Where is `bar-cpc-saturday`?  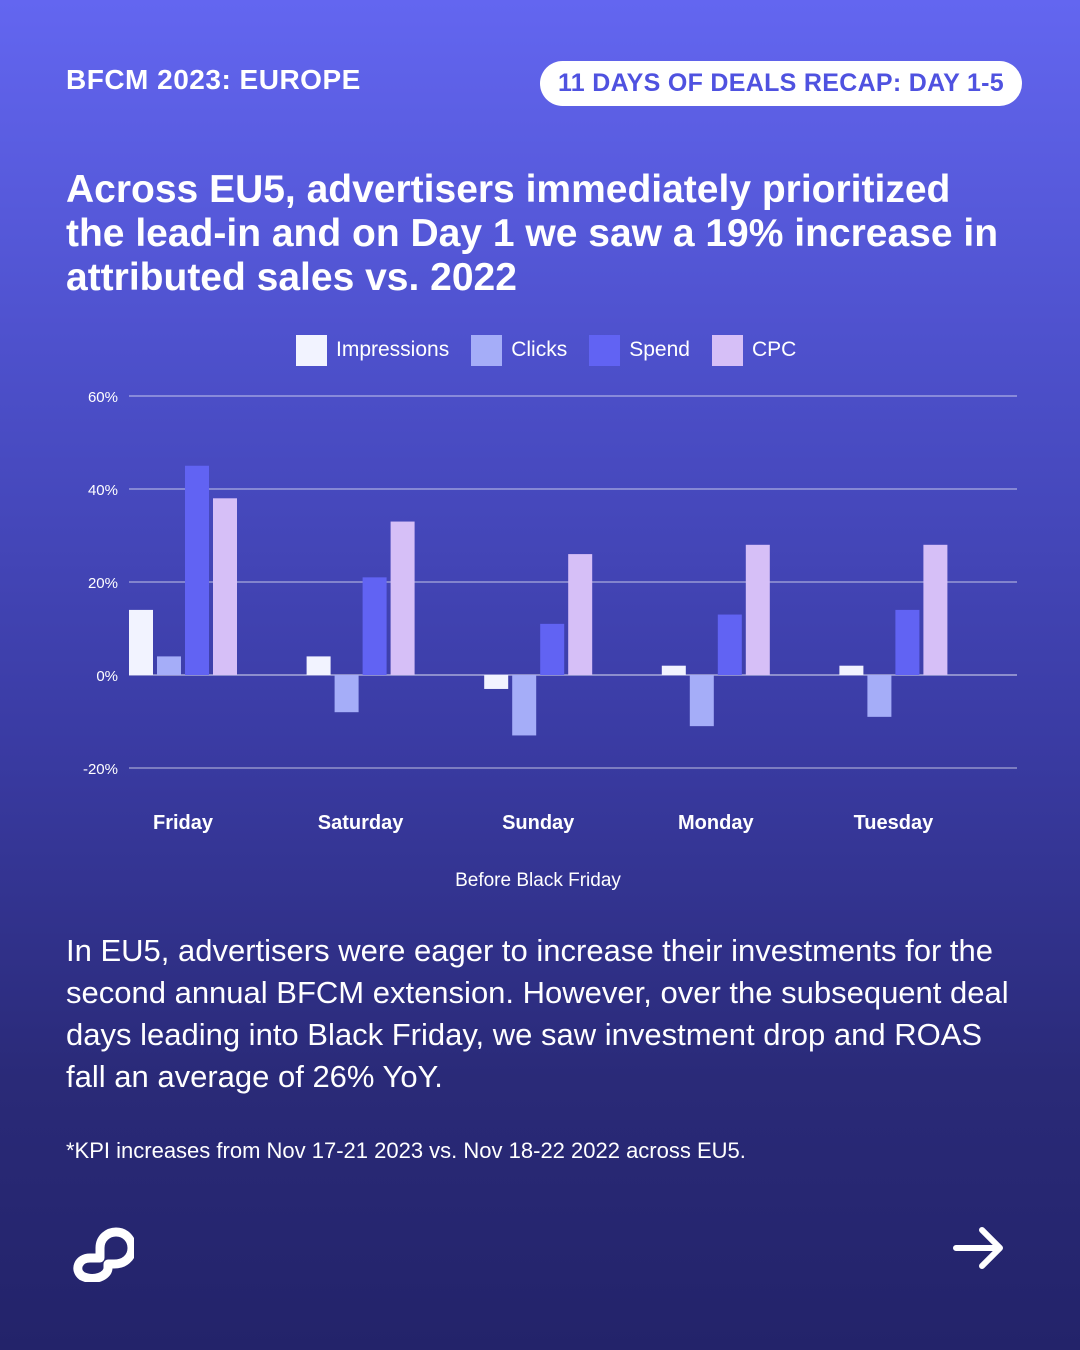
bar-cpc-saturday is located at coordinates (402, 598).